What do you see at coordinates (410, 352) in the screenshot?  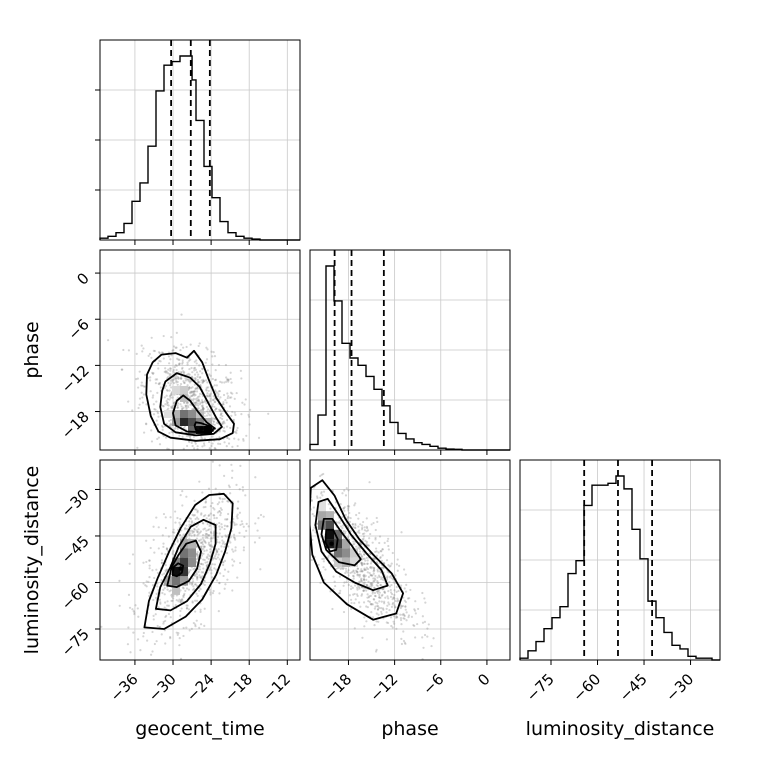 I see `histogram-panel-phase` at bounding box center [410, 352].